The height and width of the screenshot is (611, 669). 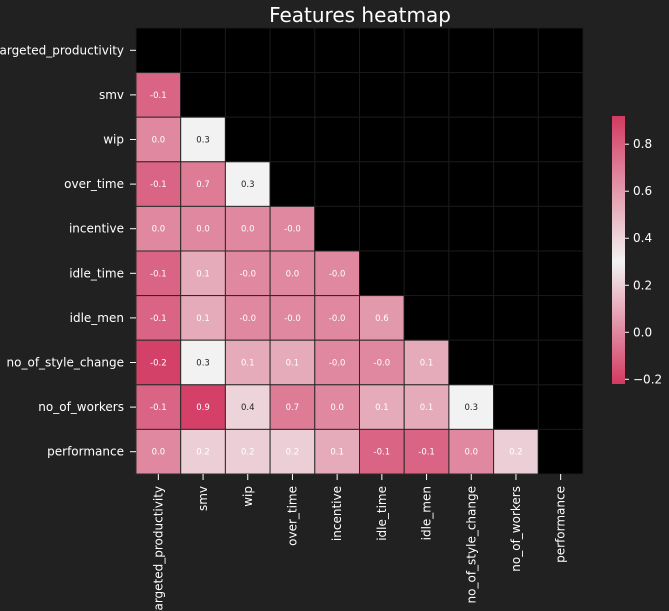 I want to click on y-tick-label: targeted_productivity, so click(x=62, y=50).